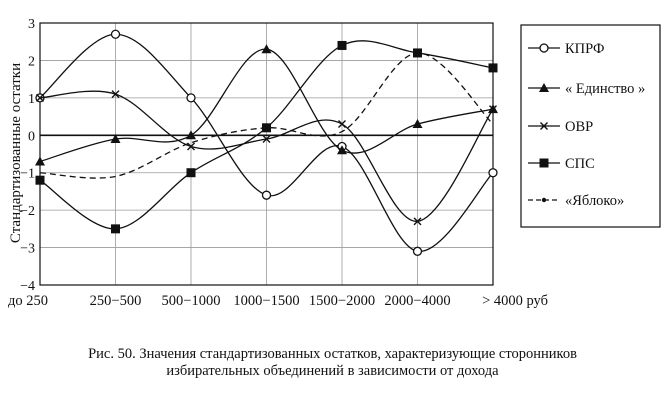 The height and width of the screenshot is (404, 665). Describe the element at coordinates (342, 301) in the screenshot. I see `x-tick-label-4: 1500−2000` at that location.